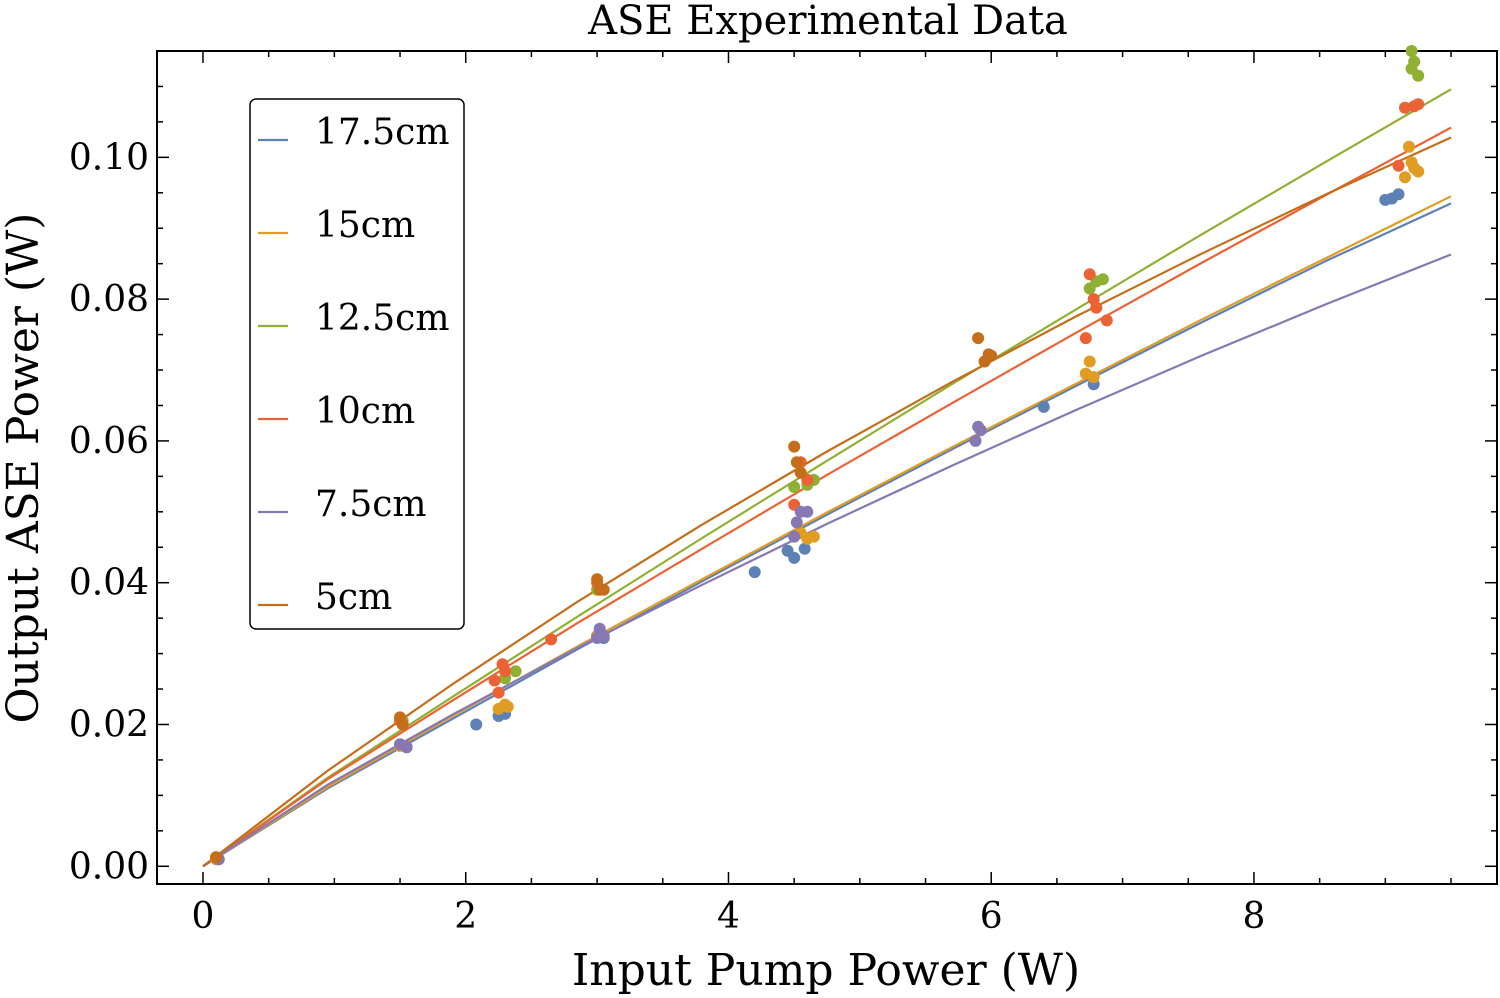 The image size is (1500, 998). I want to click on y-tick-label: 0.10, so click(109, 157).